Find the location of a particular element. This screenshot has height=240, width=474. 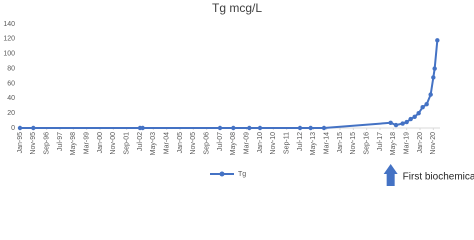

x-tick-label: May-18 is located at coordinates (393, 143).